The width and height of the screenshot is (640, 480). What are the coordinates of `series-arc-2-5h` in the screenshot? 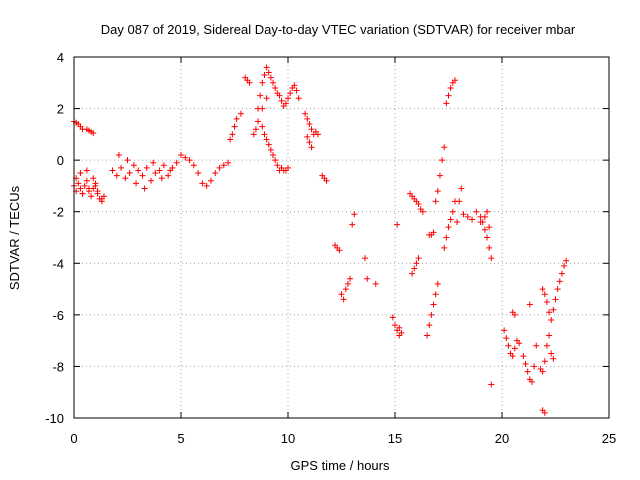 It's located at (144, 171).